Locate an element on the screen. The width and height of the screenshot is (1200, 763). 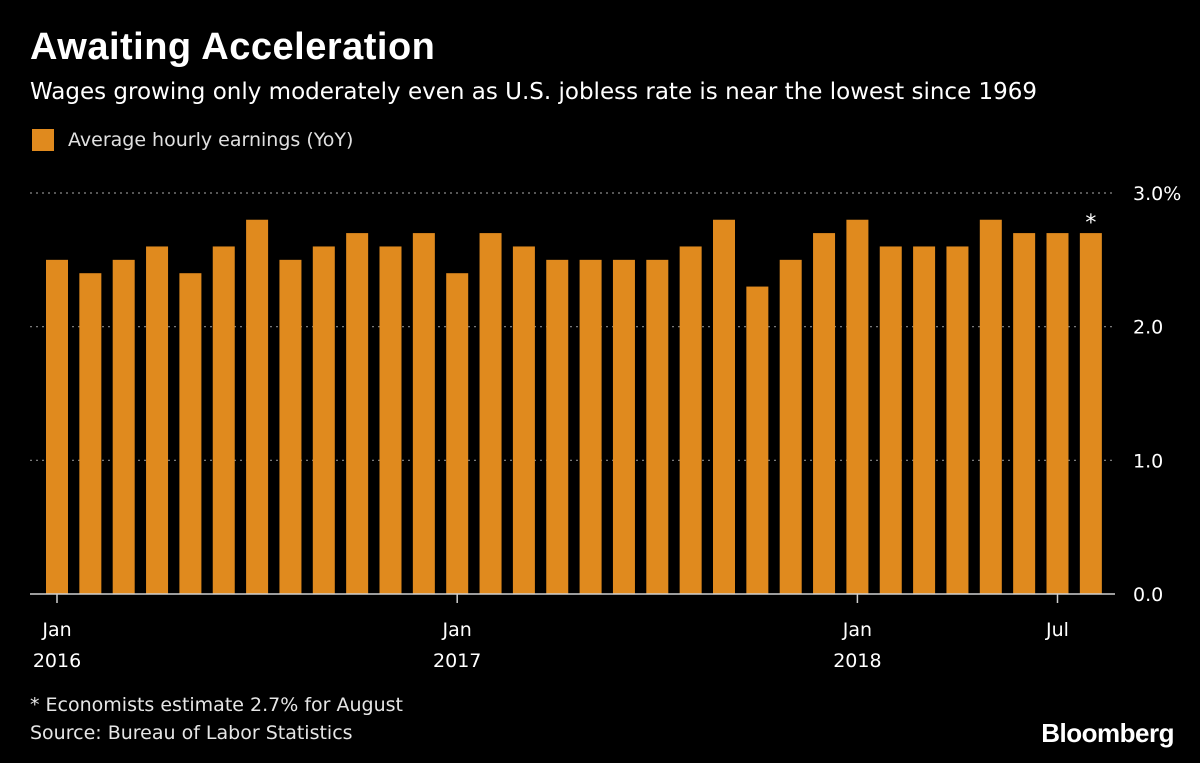
legend-swatch is located at coordinates (43, 140).